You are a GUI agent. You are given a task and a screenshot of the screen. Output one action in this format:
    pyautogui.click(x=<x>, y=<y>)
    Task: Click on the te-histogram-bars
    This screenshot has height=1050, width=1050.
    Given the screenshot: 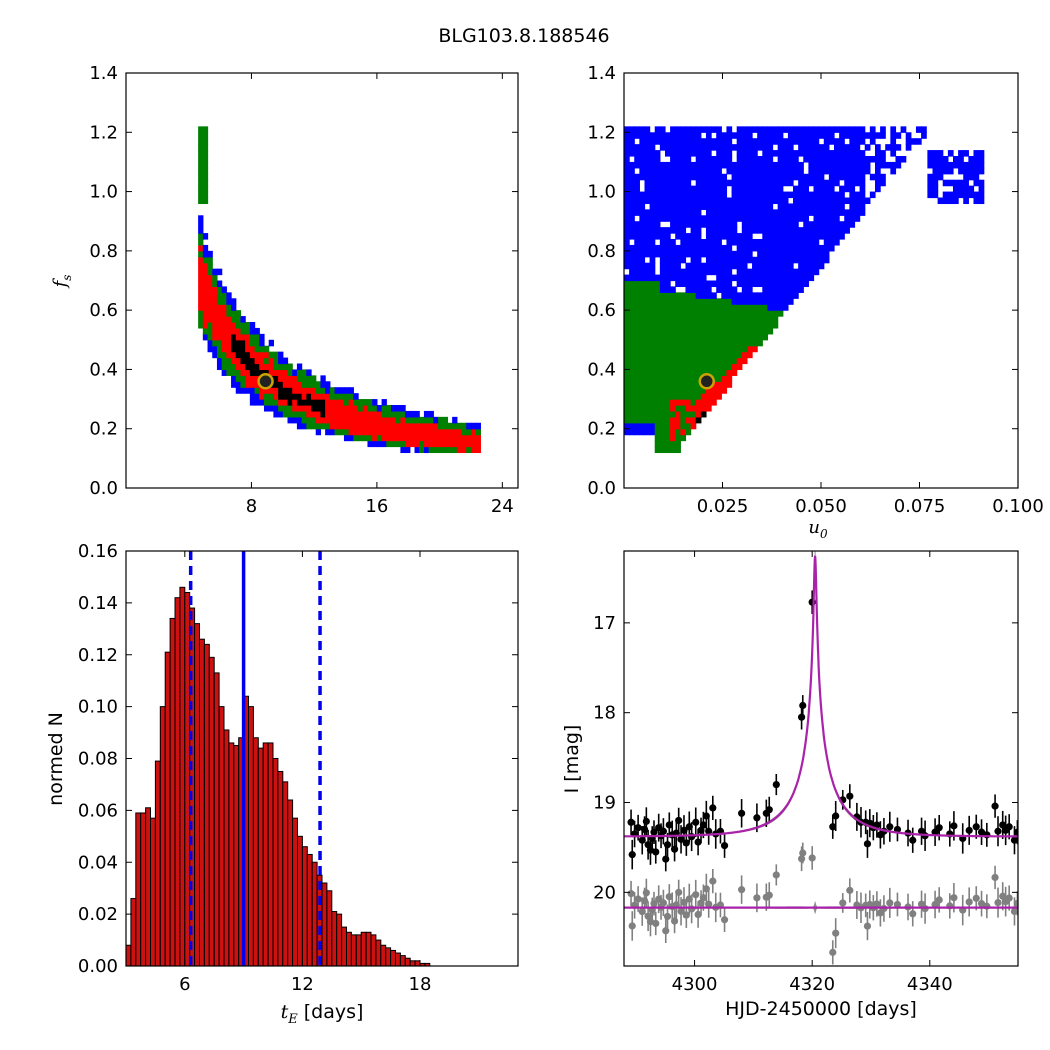 What is the action you would take?
    pyautogui.click(x=278, y=759)
    